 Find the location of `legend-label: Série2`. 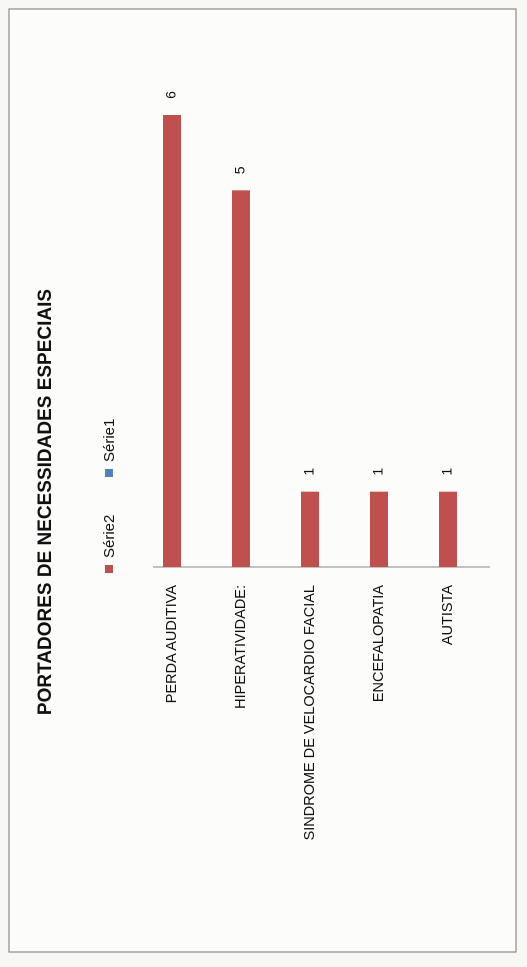

legend-label: Série2 is located at coordinates (109, 536).